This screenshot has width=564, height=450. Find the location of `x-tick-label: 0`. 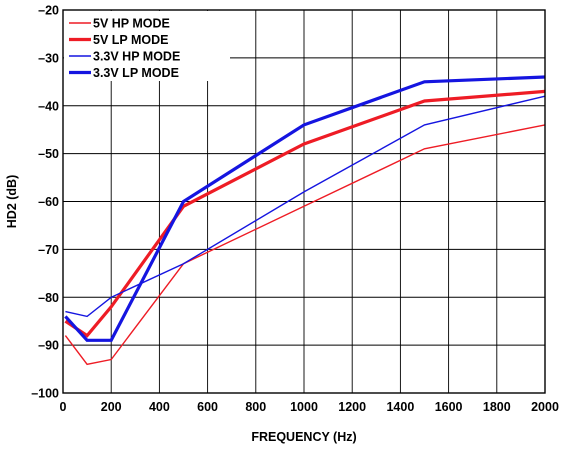

x-tick-label: 0 is located at coordinates (63, 407).